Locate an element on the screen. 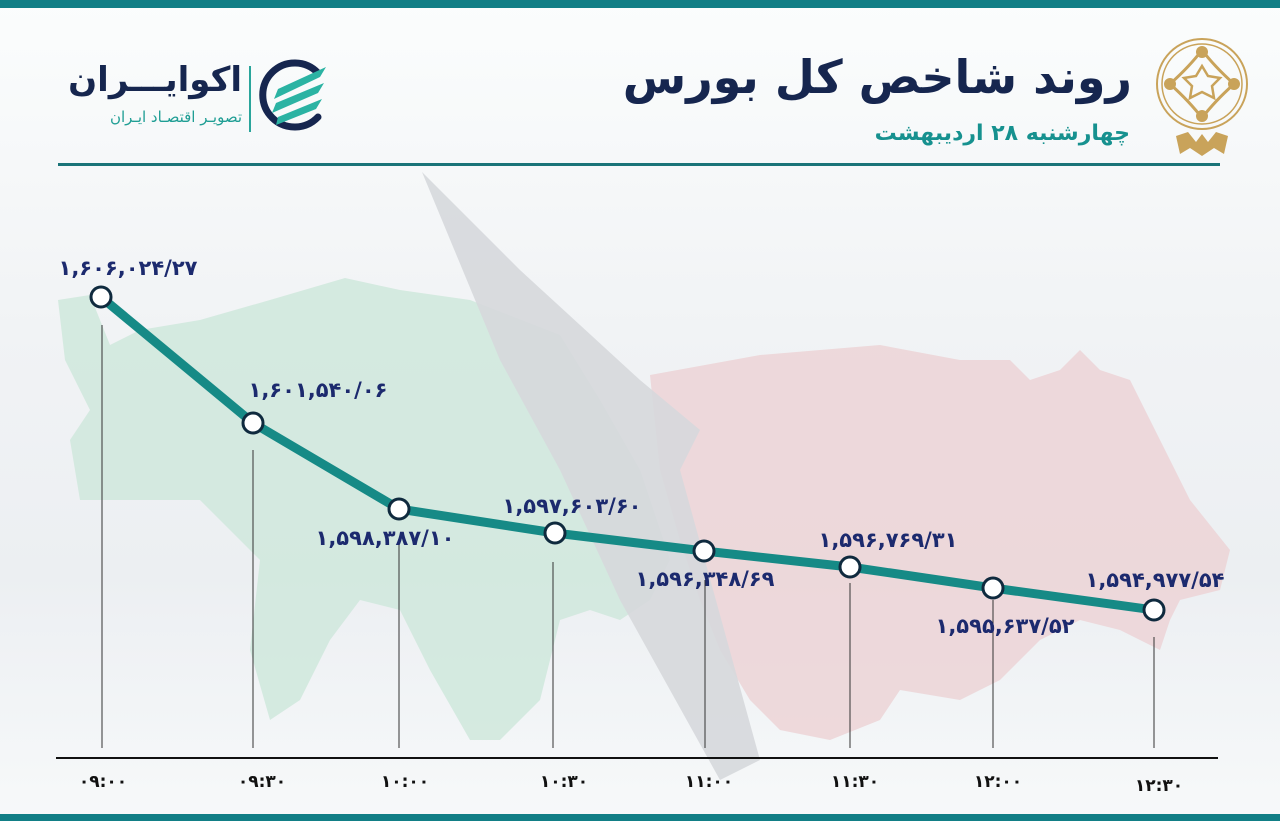 Image resolution: width=1280 pixels, height=821 pixels. x-tick-1030: ۱۰:۳۰ is located at coordinates (564, 782).